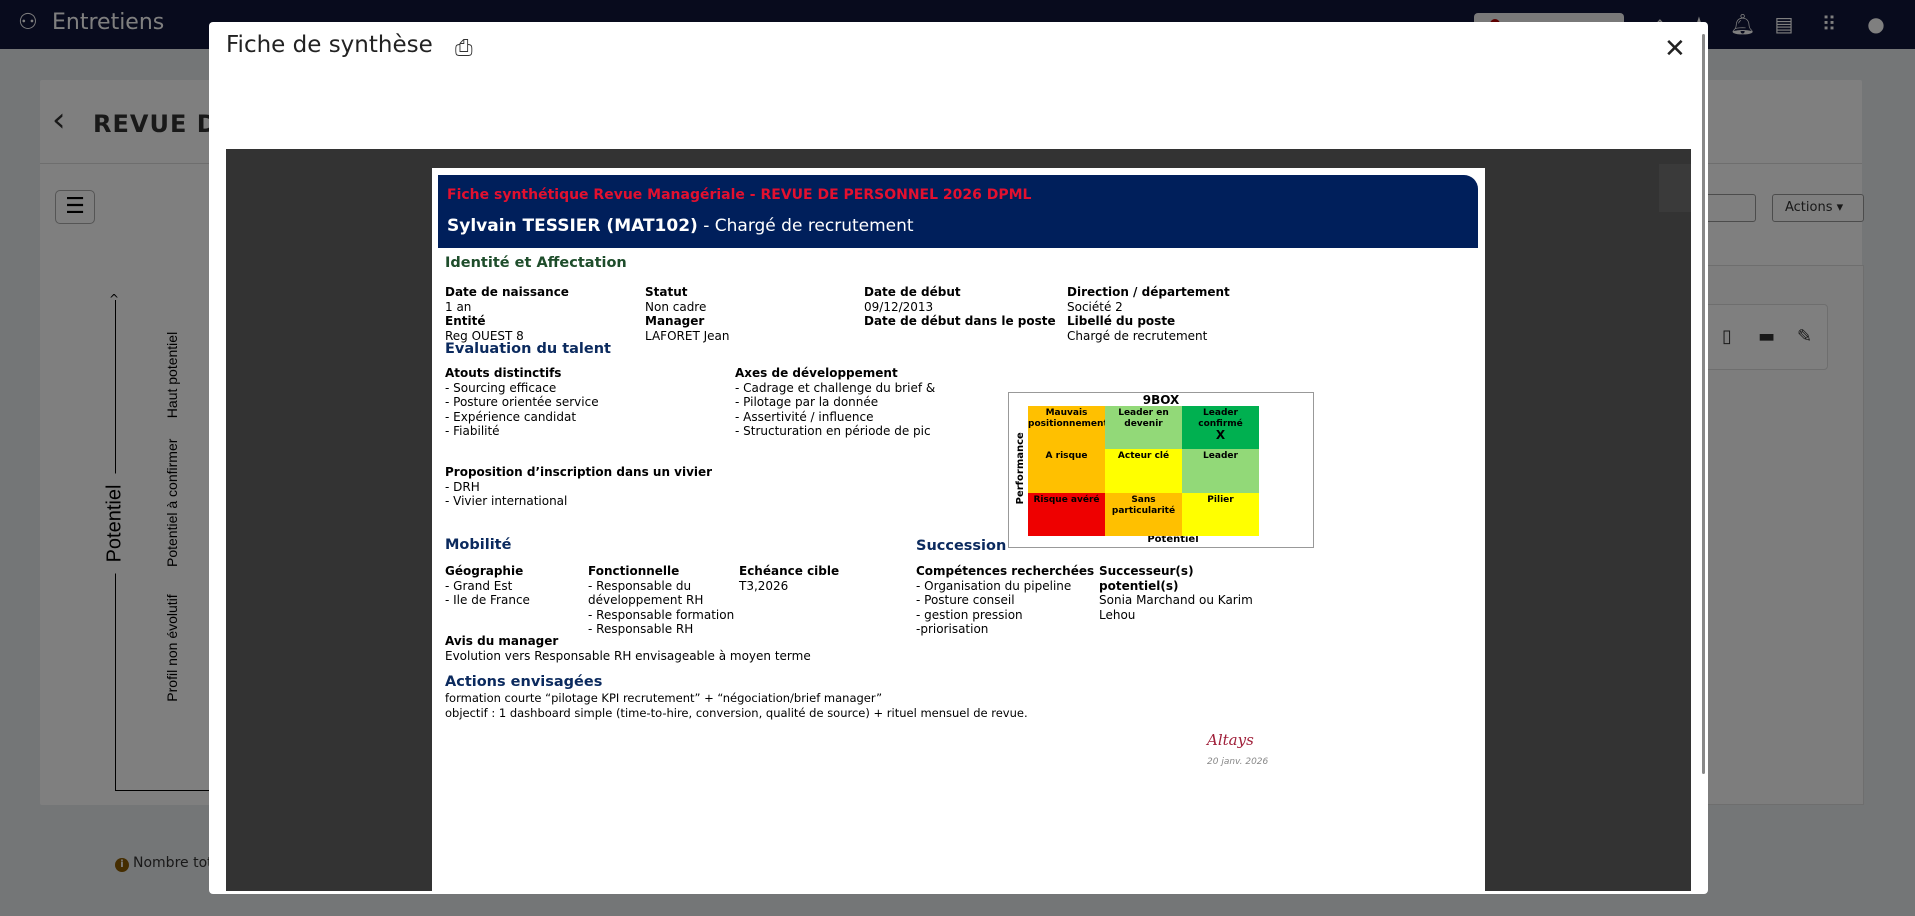 The height and width of the screenshot is (916, 1915). I want to click on list-item: - Grand Est, so click(479, 585).